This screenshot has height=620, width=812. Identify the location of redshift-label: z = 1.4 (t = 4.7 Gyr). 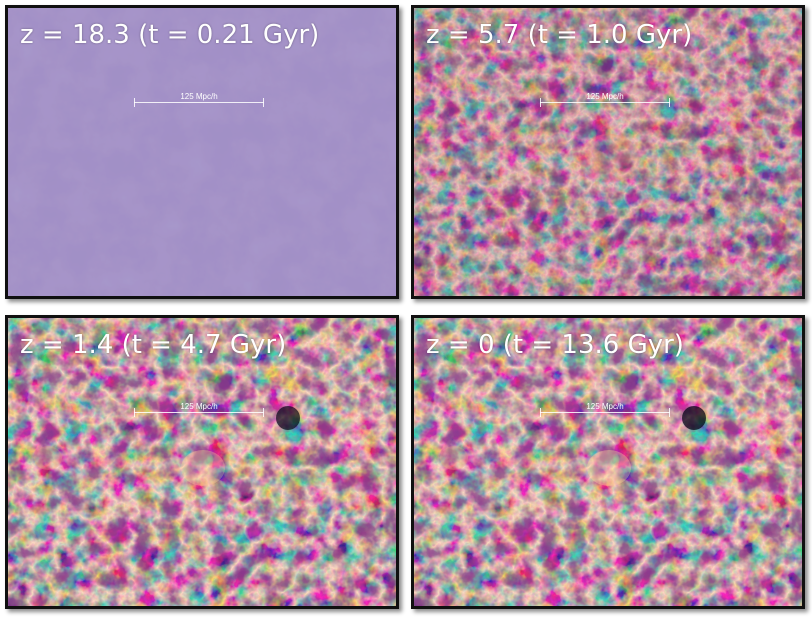
(153, 345).